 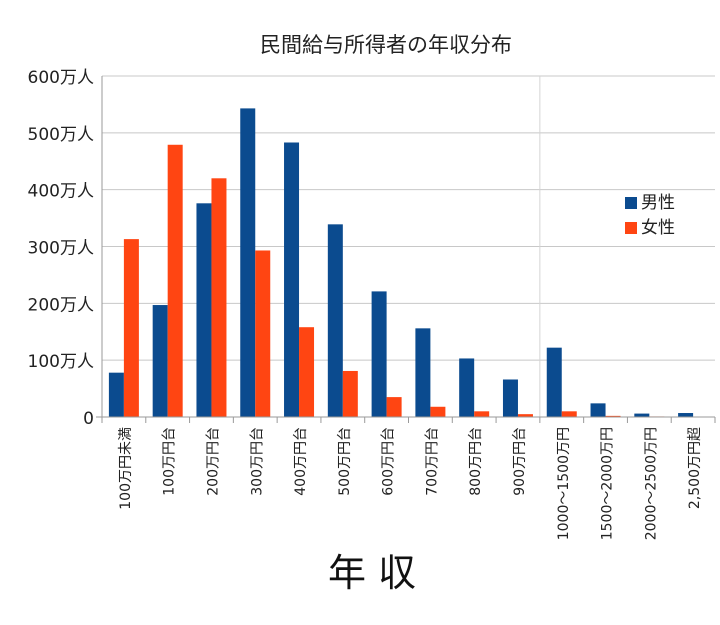 I want to click on y-tick-label: 200万人, so click(x=61, y=305).